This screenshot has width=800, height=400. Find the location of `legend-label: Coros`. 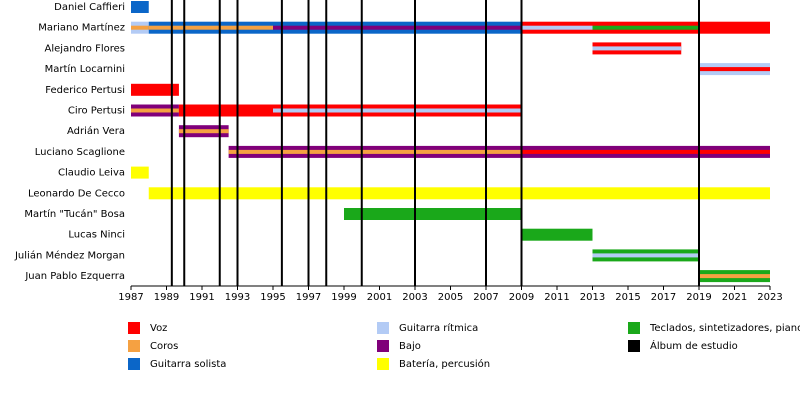

legend-label: Coros is located at coordinates (164, 346).